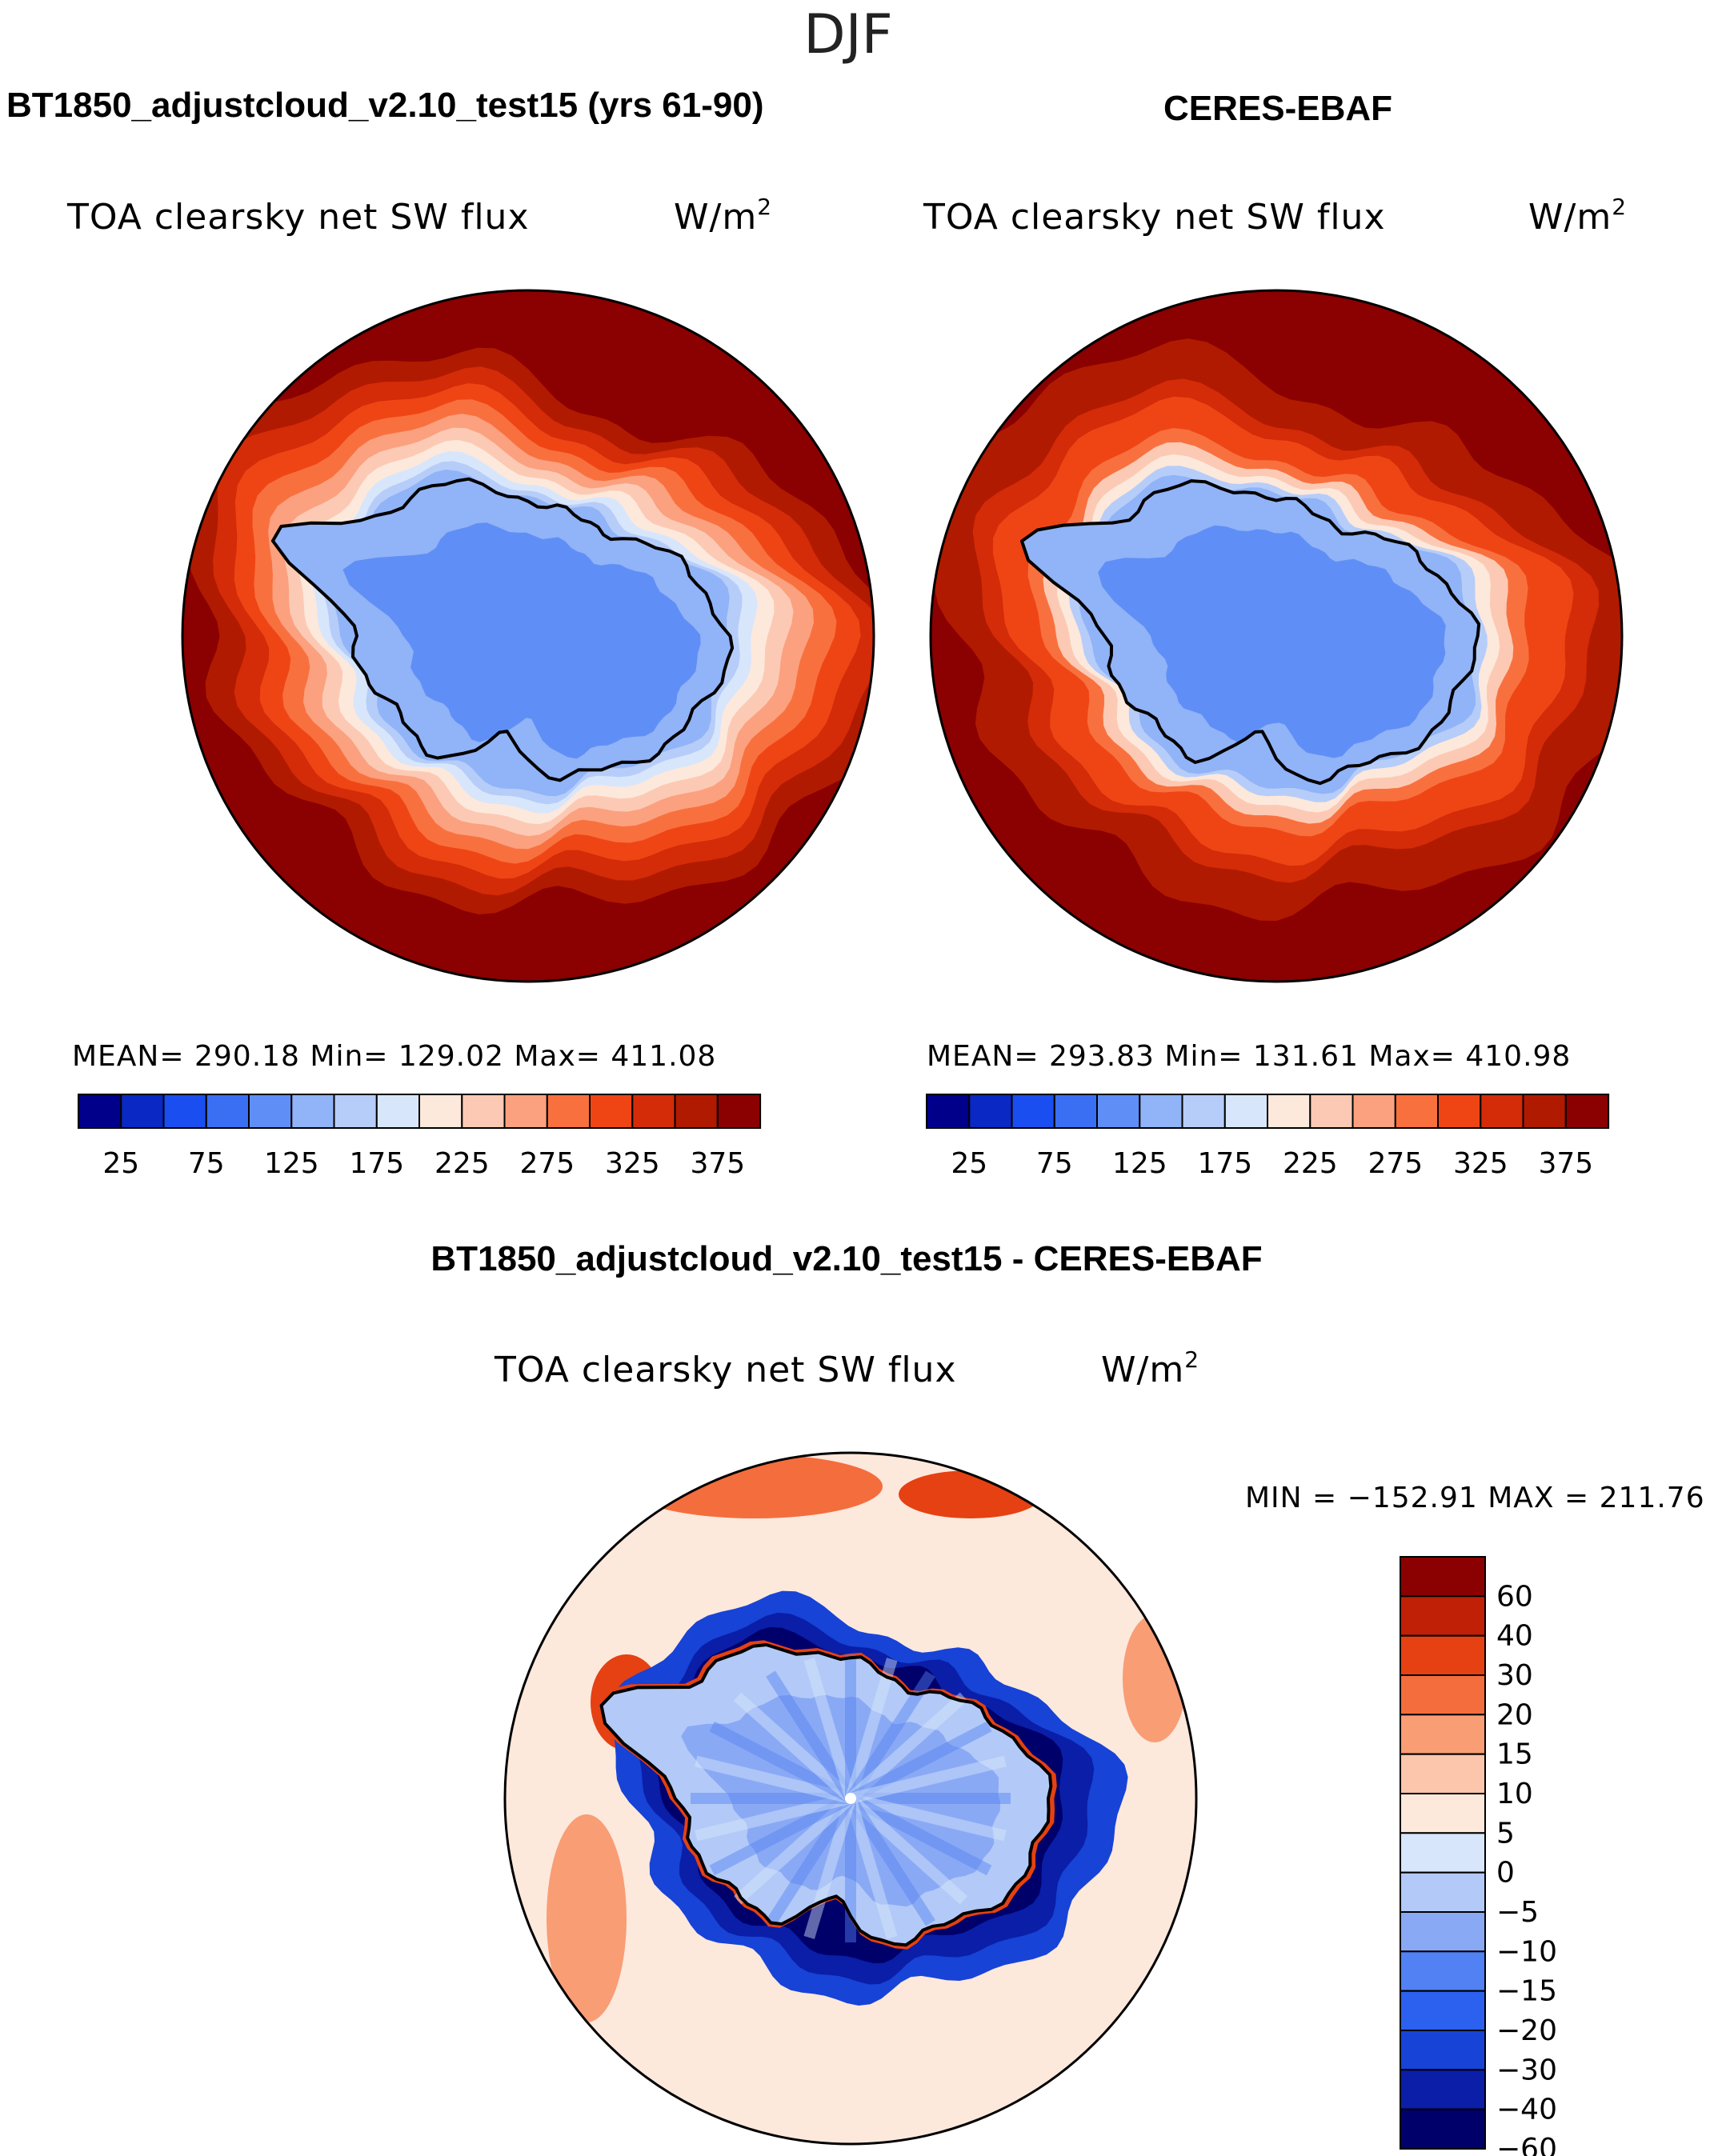 This screenshot has height=2156, width=1734. What do you see at coordinates (394, 1056) in the screenshot?
I see `stats-line: MEAN= 290.18 Min= 129.02 Max= 411.08` at bounding box center [394, 1056].